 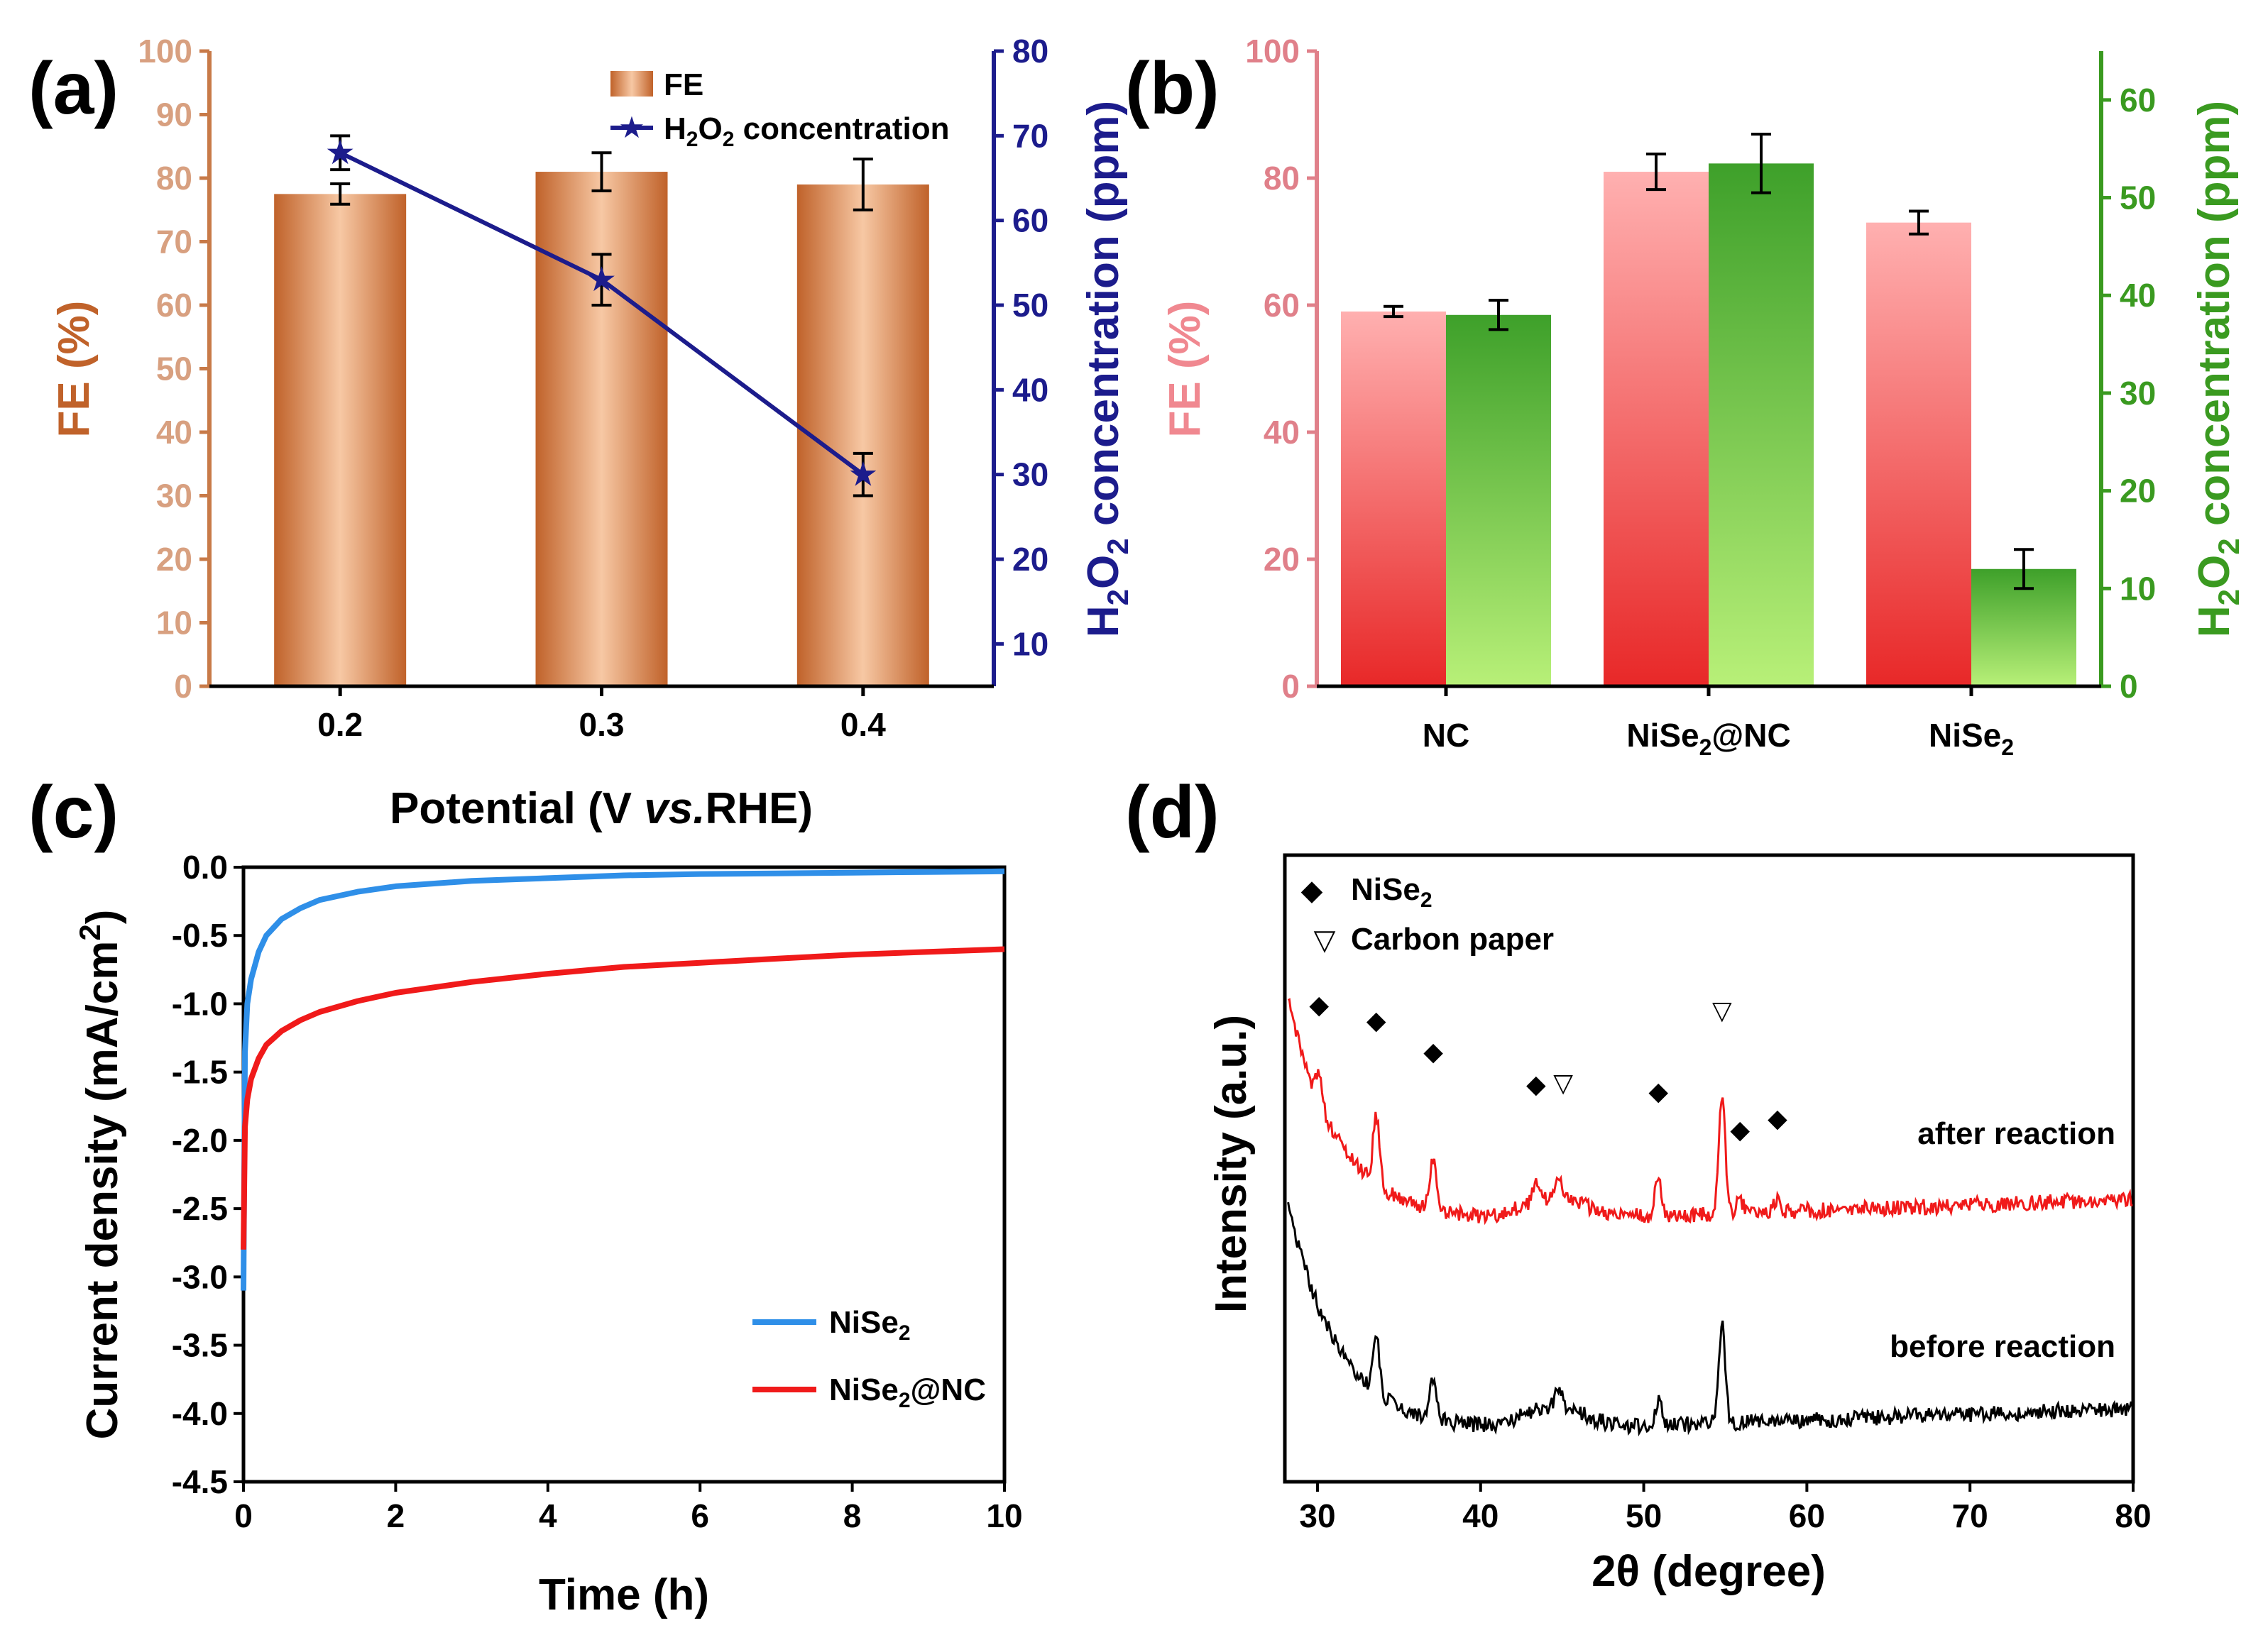 I want to click on d-xtick-label: 70, so click(x=1970, y=1515).